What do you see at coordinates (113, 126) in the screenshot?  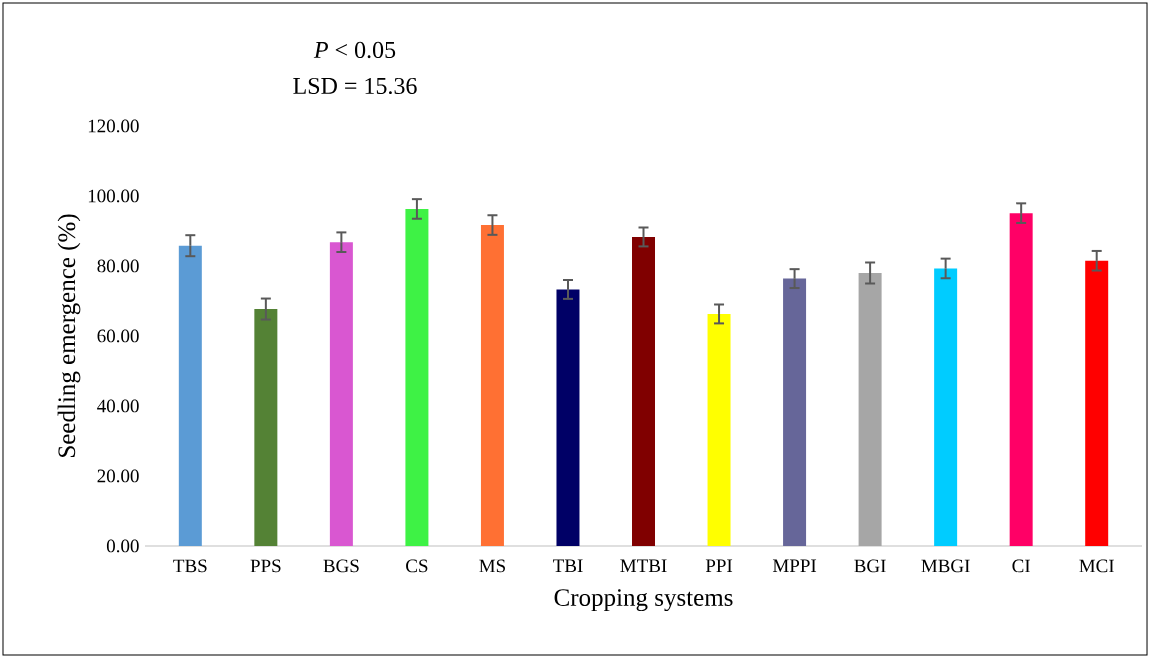 I see `y-tick-label: 120.00` at bounding box center [113, 126].